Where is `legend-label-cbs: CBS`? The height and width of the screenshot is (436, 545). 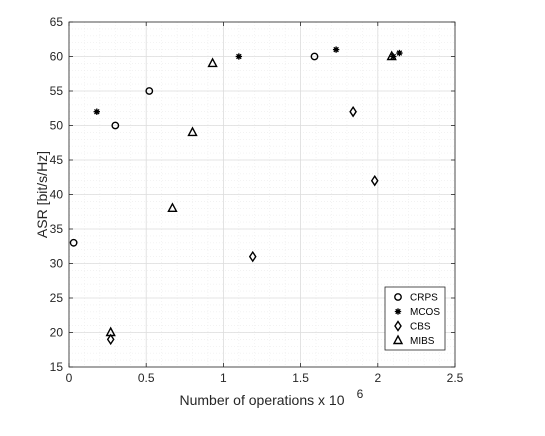 legend-label-cbs: CBS is located at coordinates (420, 327).